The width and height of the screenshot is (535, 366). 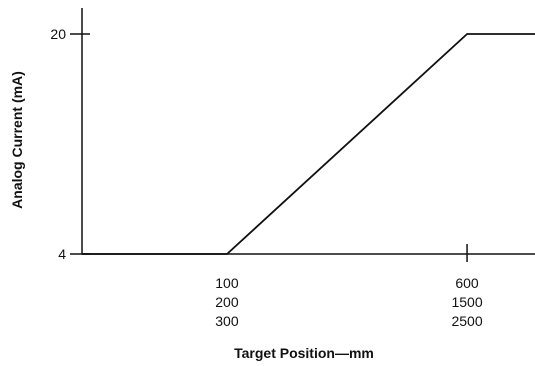 What do you see at coordinates (467, 283) in the screenshot?
I see `x-tick-label: 600` at bounding box center [467, 283].